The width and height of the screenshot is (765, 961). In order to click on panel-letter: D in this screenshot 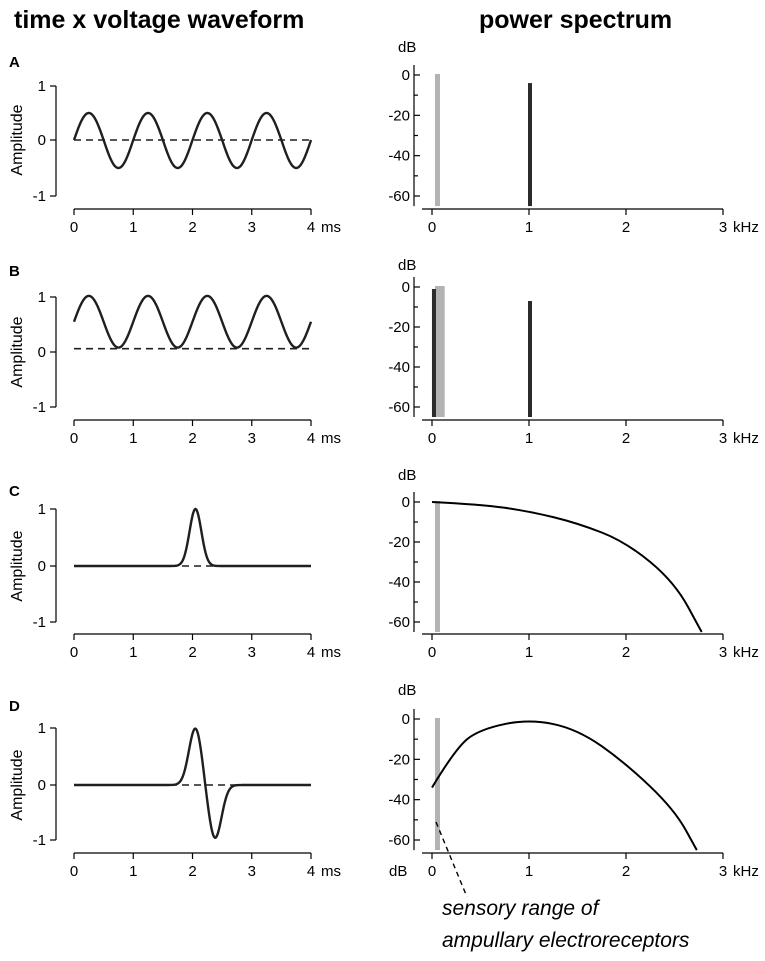, I will do `click(14, 706)`.